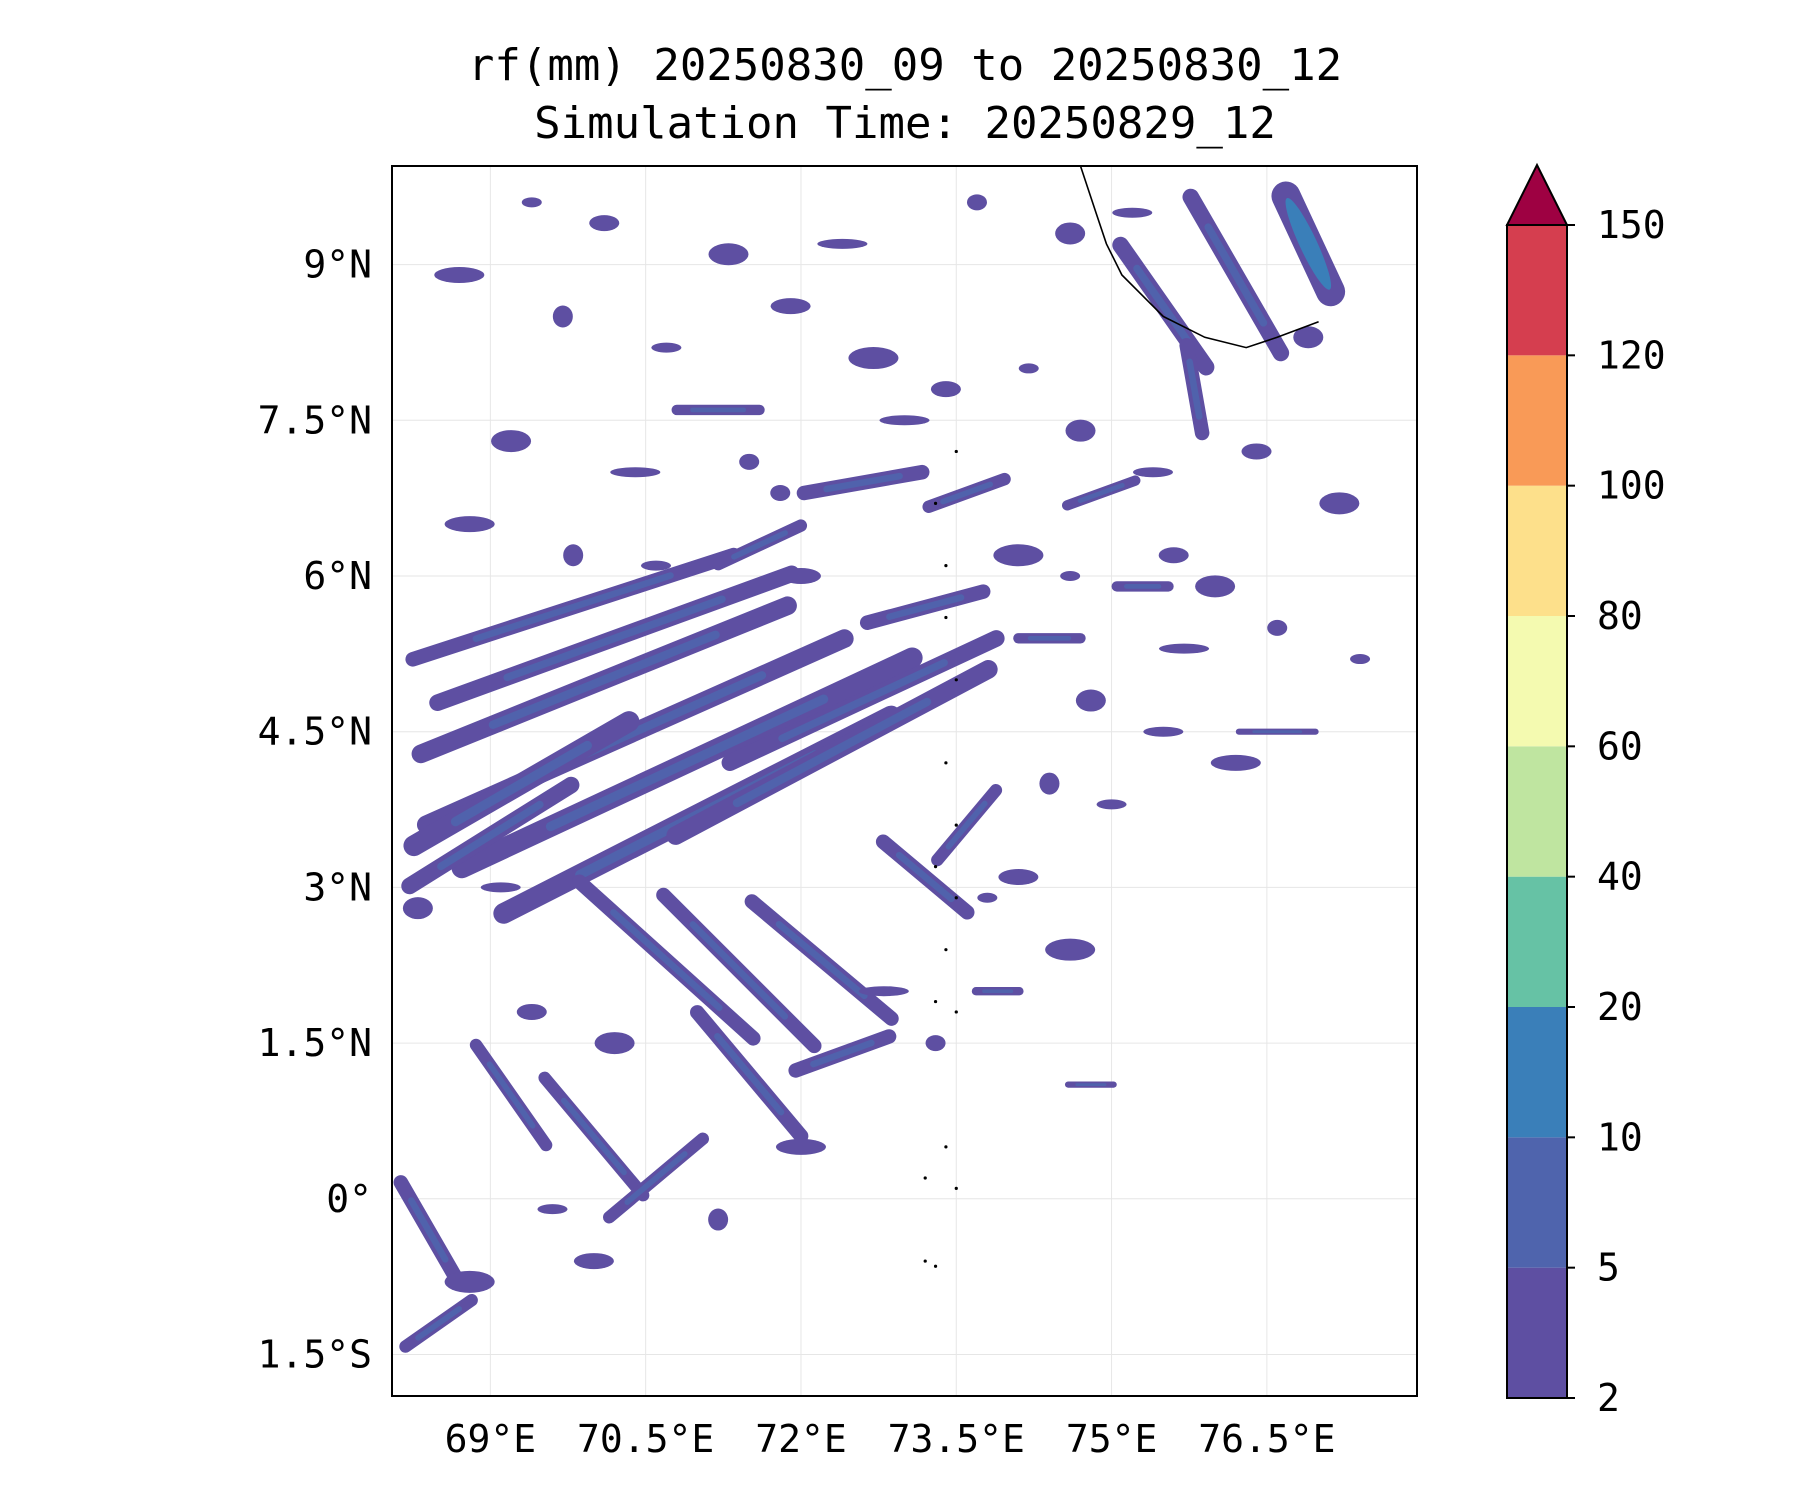 The width and height of the screenshot is (1800, 1500). I want to click on colorbar-extend-arrow, so click(1537, 194).